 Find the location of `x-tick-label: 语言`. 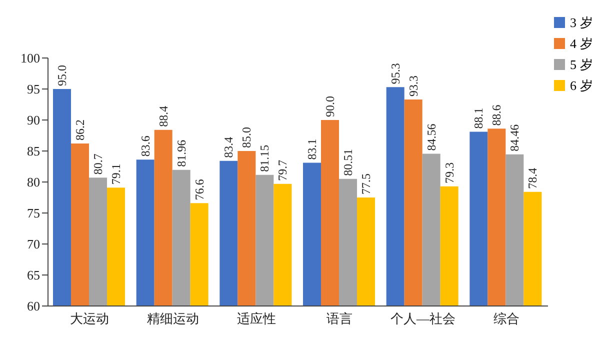

x-tick-label: 语言 is located at coordinates (339, 318).